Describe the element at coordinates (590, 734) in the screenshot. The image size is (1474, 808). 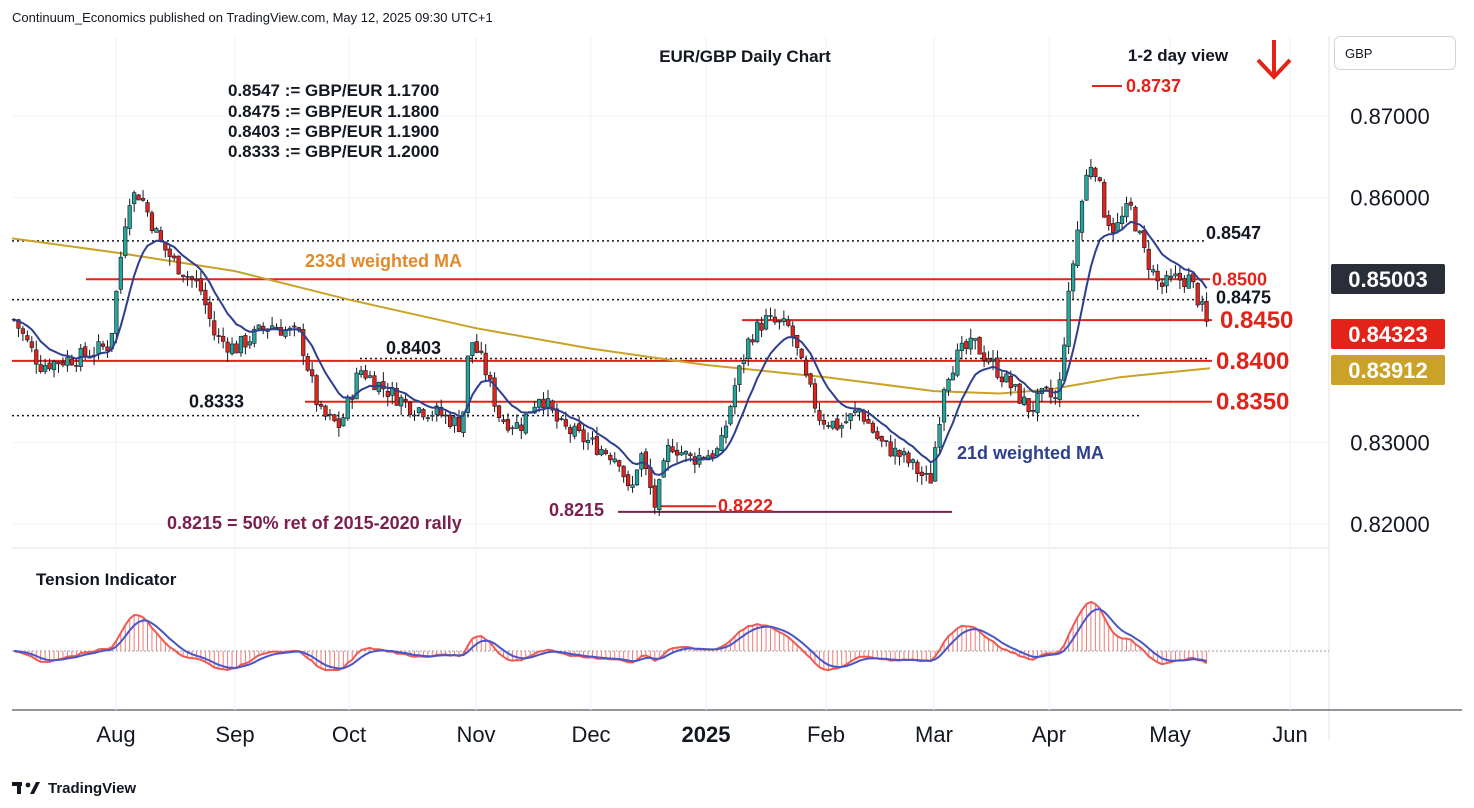
I see `x-tick-label: Dec` at that location.